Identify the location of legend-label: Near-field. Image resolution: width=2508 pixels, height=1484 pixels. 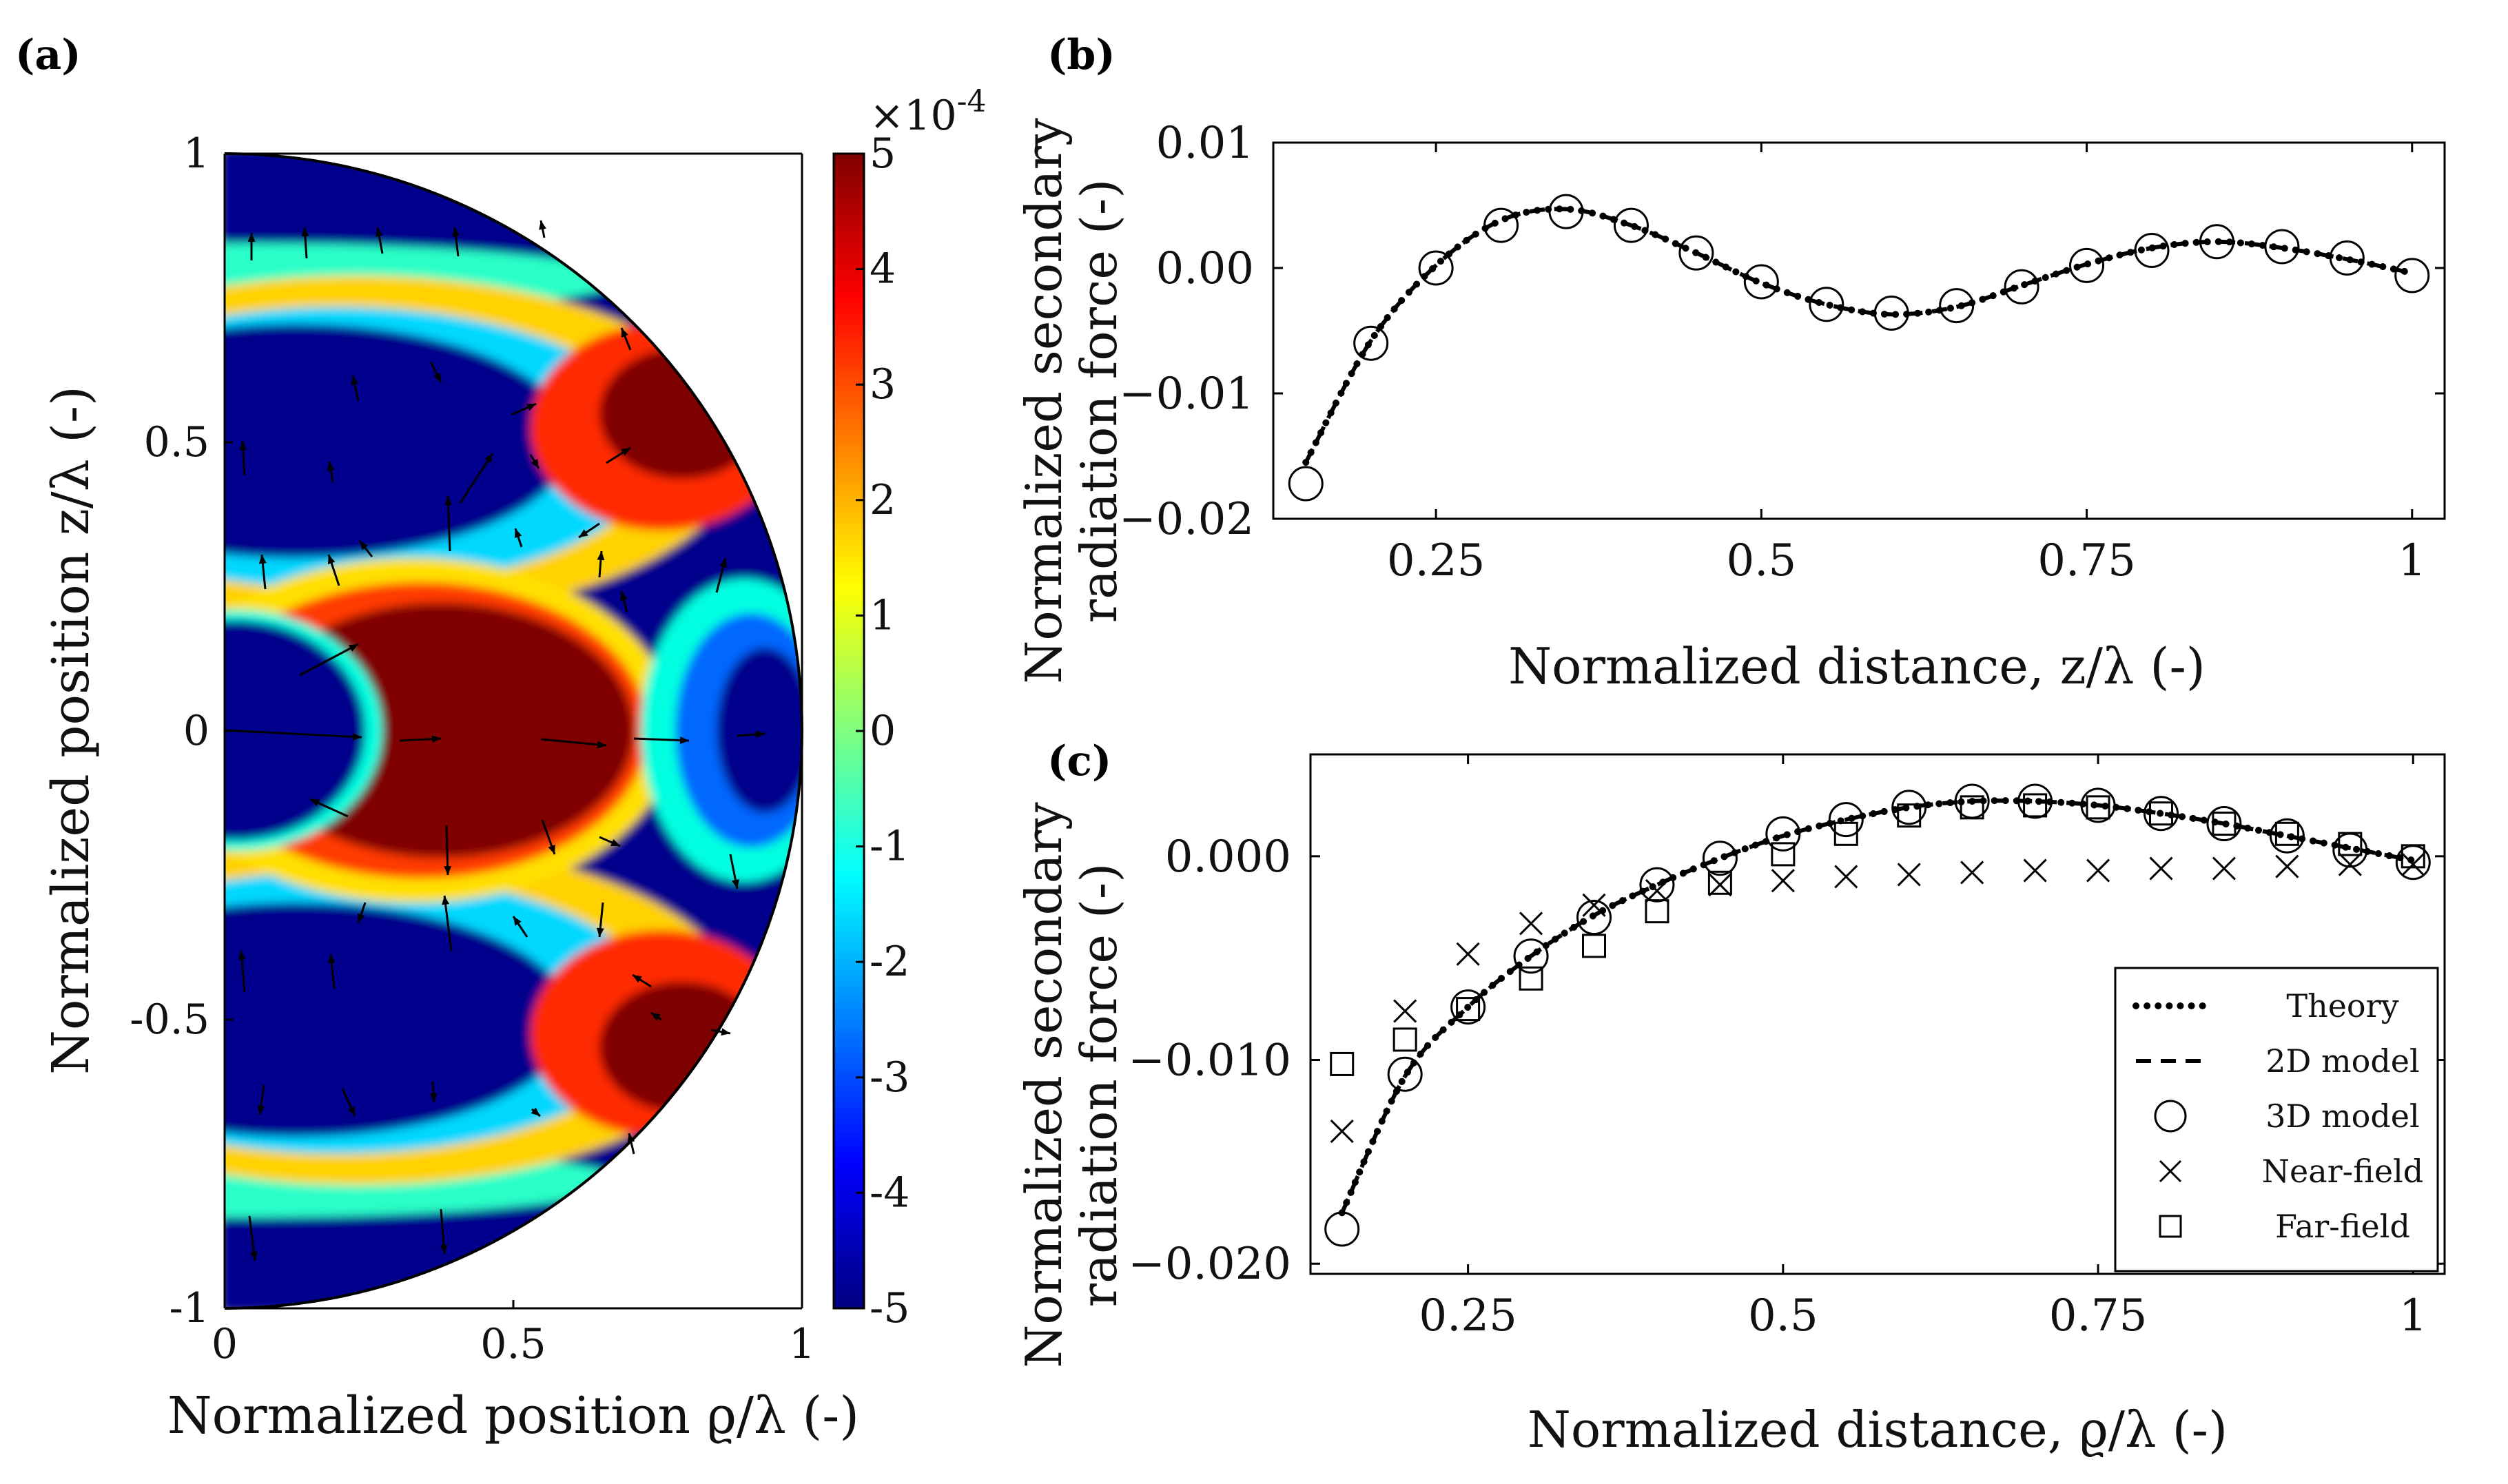
(2343, 1171).